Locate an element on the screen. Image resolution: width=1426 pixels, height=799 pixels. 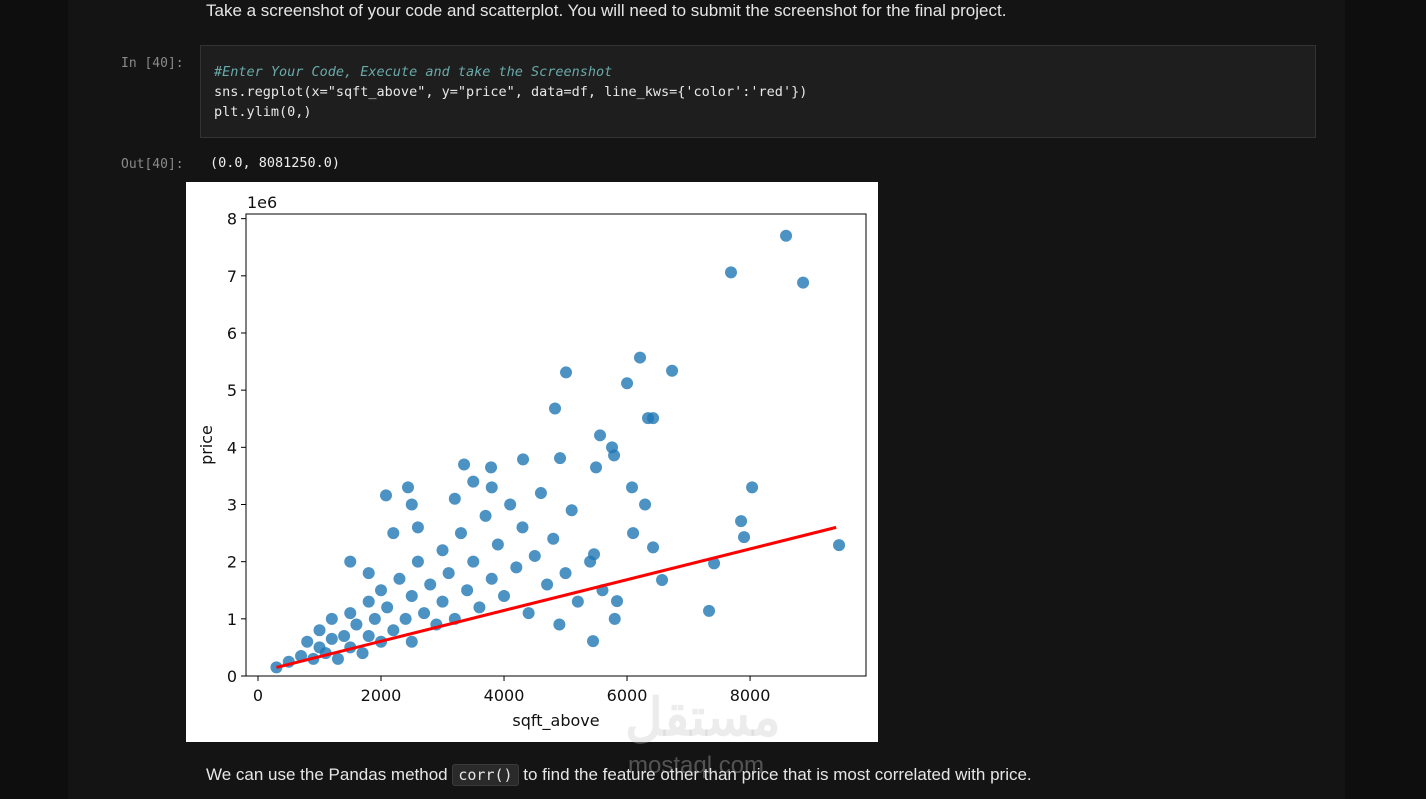
x-tick-label: 6000 is located at coordinates (627, 695).